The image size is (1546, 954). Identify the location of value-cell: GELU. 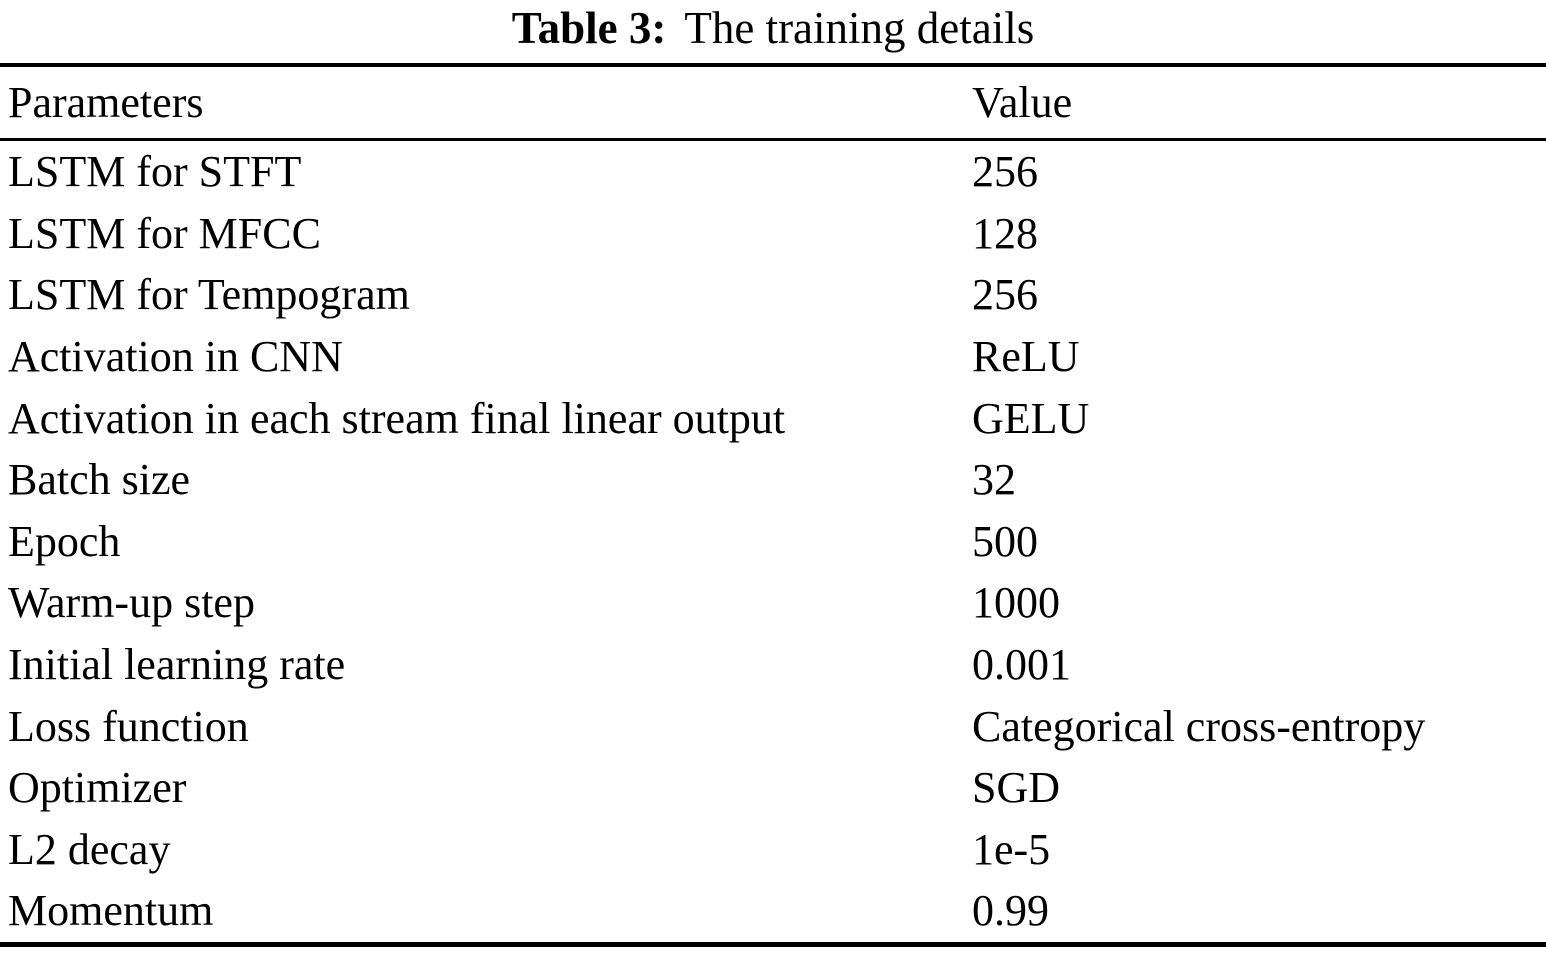
(1031, 418).